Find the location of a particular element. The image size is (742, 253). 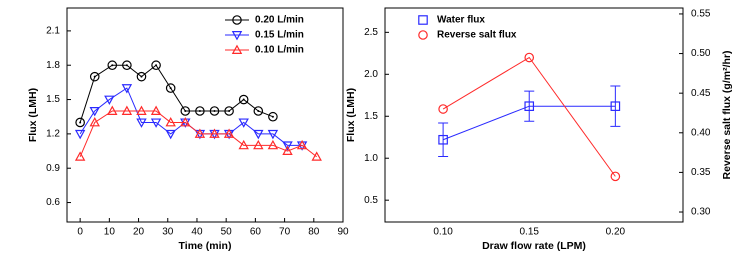

y-tick-label: 0.5 is located at coordinates (371, 200).